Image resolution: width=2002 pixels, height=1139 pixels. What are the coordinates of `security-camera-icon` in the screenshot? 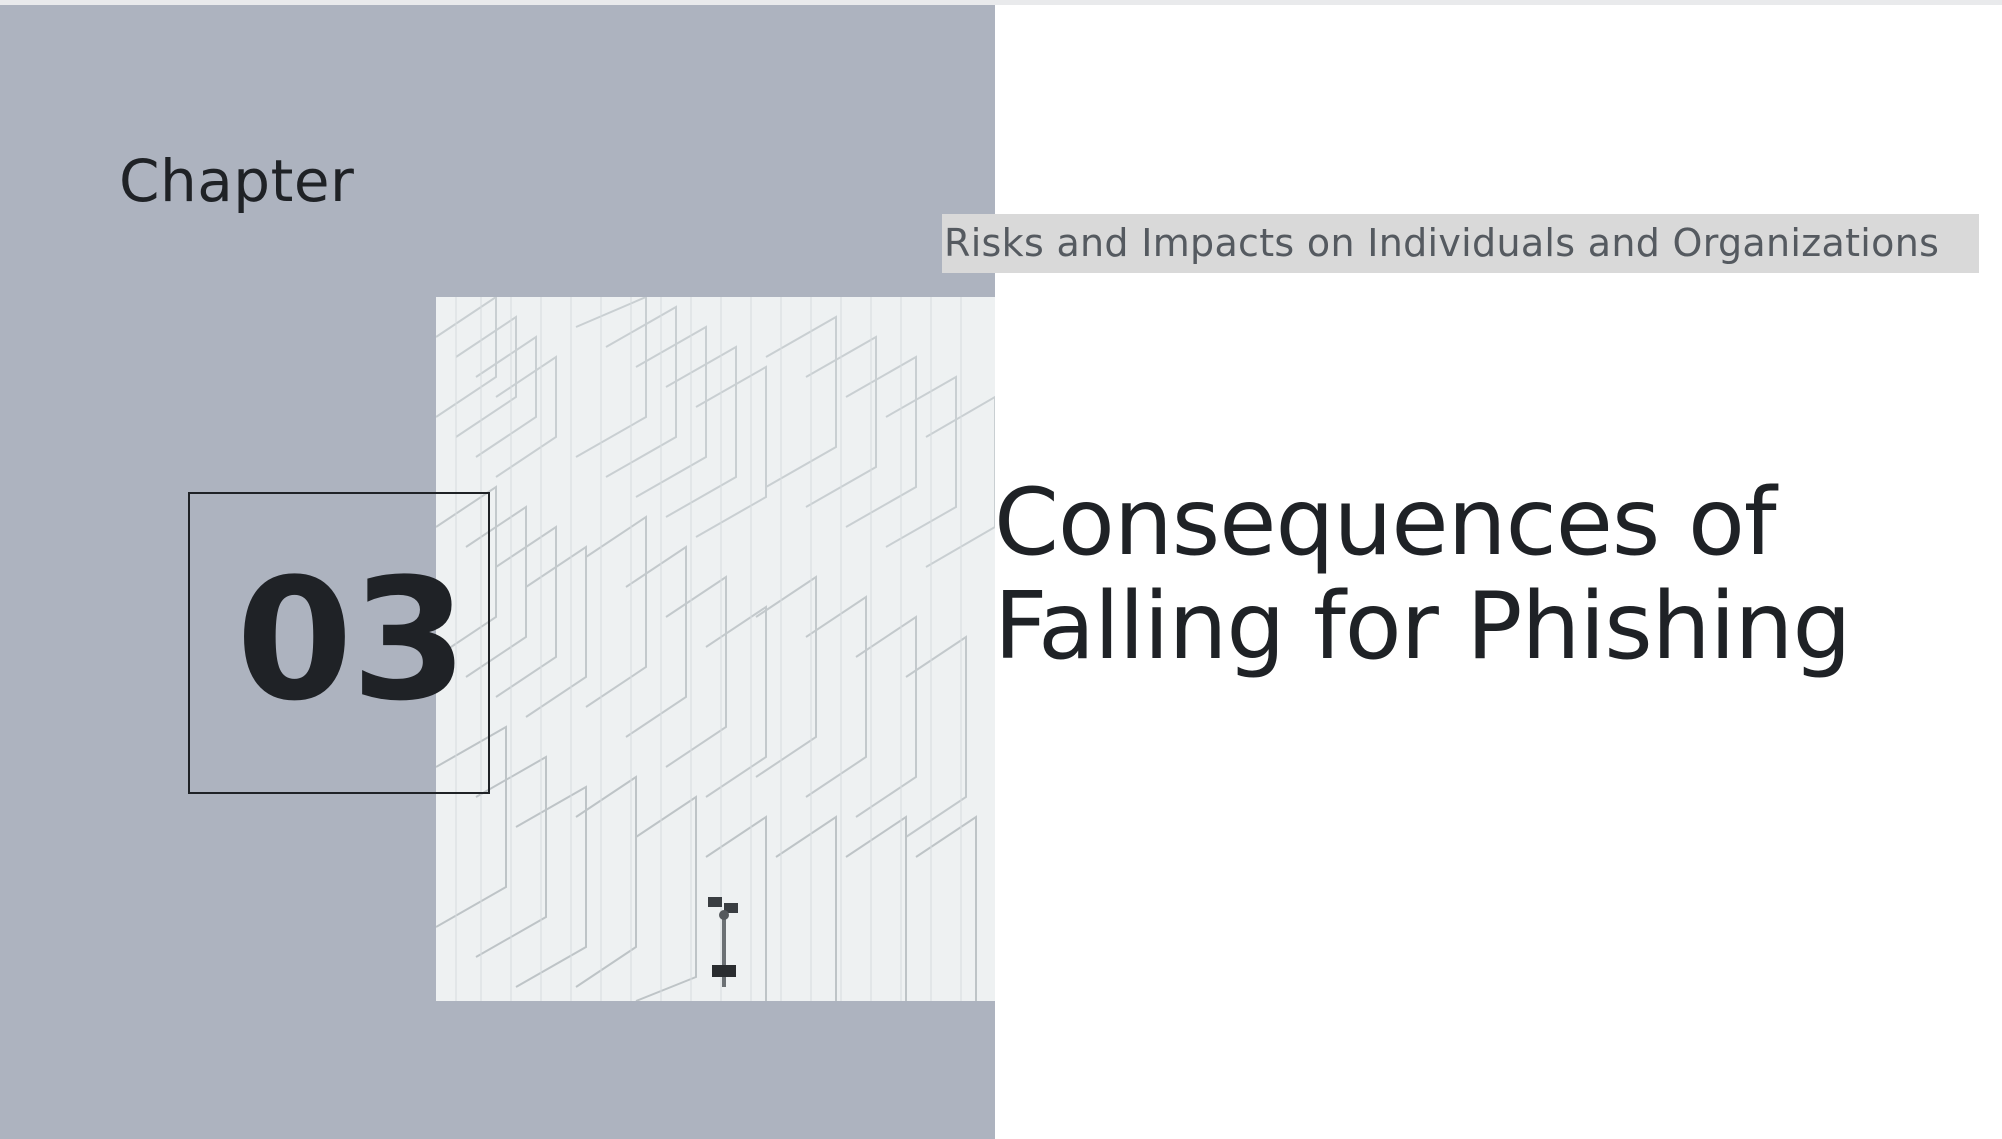 It's located at (723, 942).